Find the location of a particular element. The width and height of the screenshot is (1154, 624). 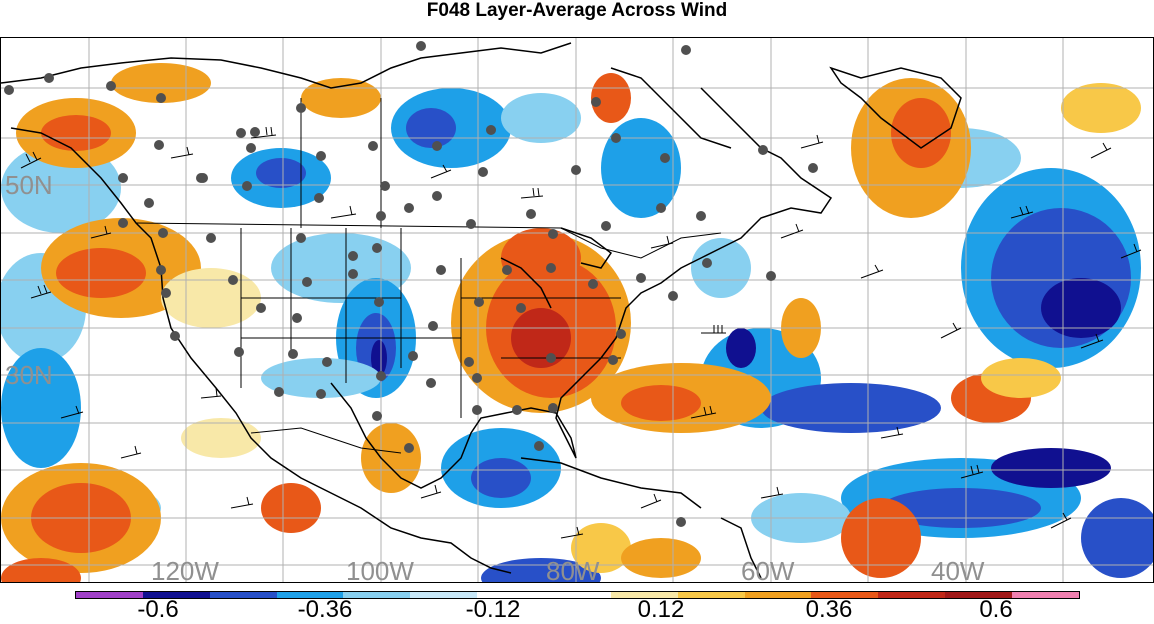

colorbar is located at coordinates (577, 595).